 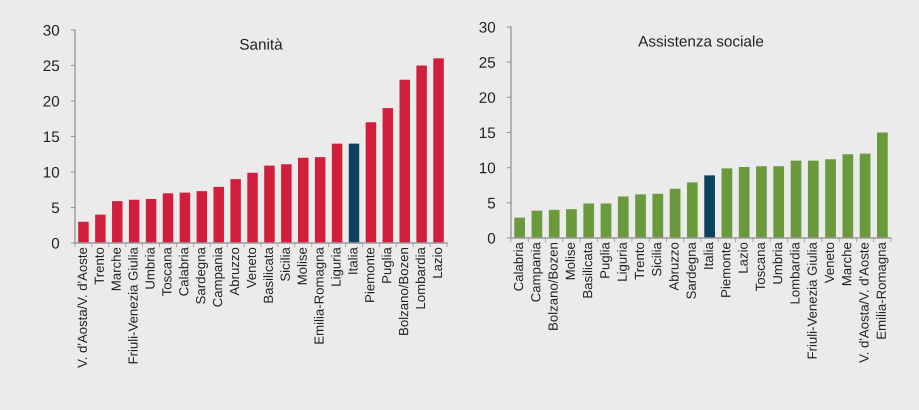 I want to click on chart-title: Assistenza sociale, so click(x=701, y=41).